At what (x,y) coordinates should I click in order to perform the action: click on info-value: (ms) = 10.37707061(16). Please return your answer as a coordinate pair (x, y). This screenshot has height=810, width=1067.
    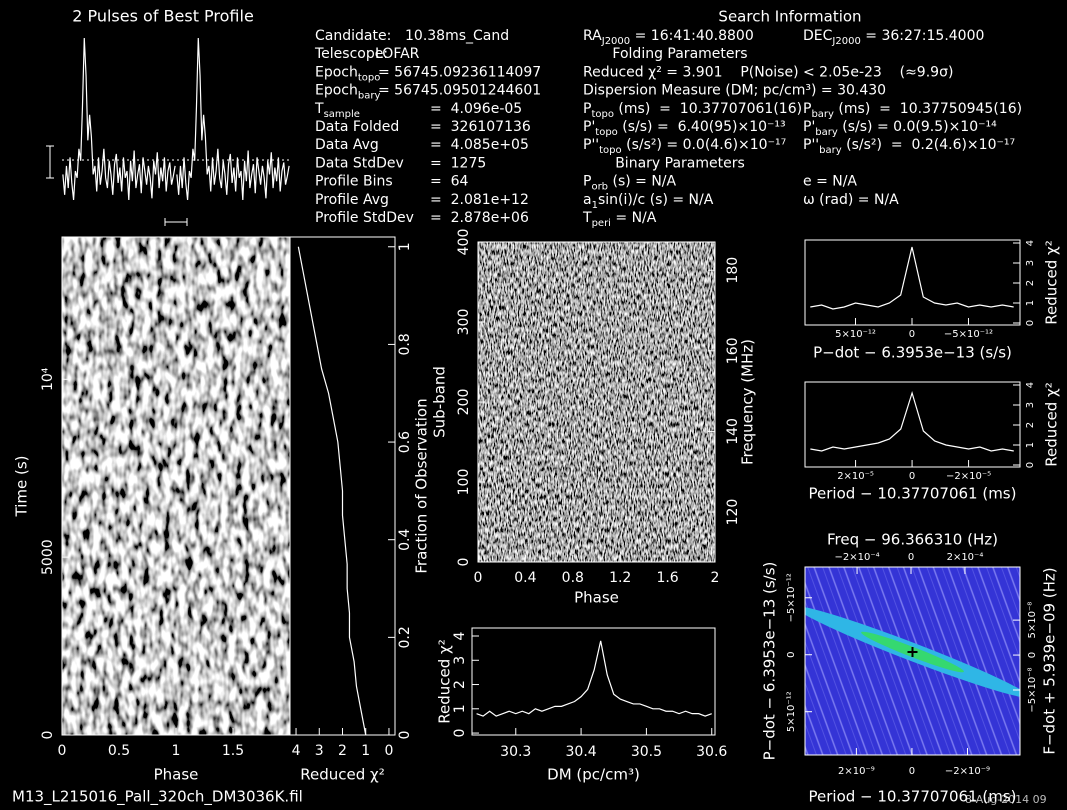
    Looking at the image, I should click on (708, 109).